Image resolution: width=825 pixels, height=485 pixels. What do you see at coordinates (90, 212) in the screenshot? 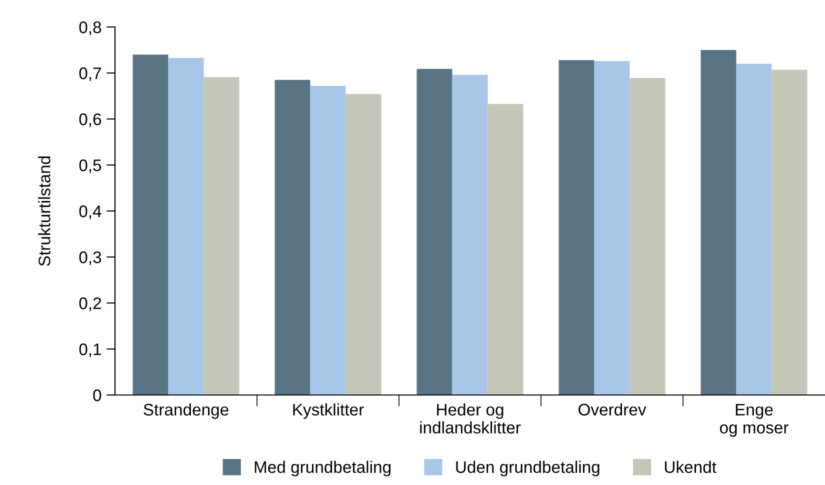
I see `y-tick-label: 0,4` at bounding box center [90, 212].